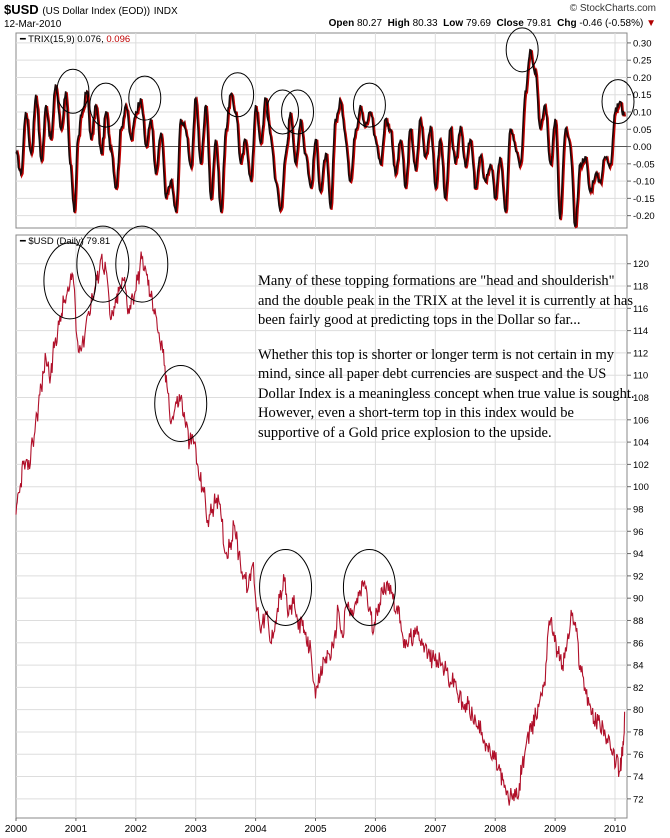 This screenshot has width=670, height=838. Describe the element at coordinates (641, 264) in the screenshot. I see `y-tick-label: 120` at that location.